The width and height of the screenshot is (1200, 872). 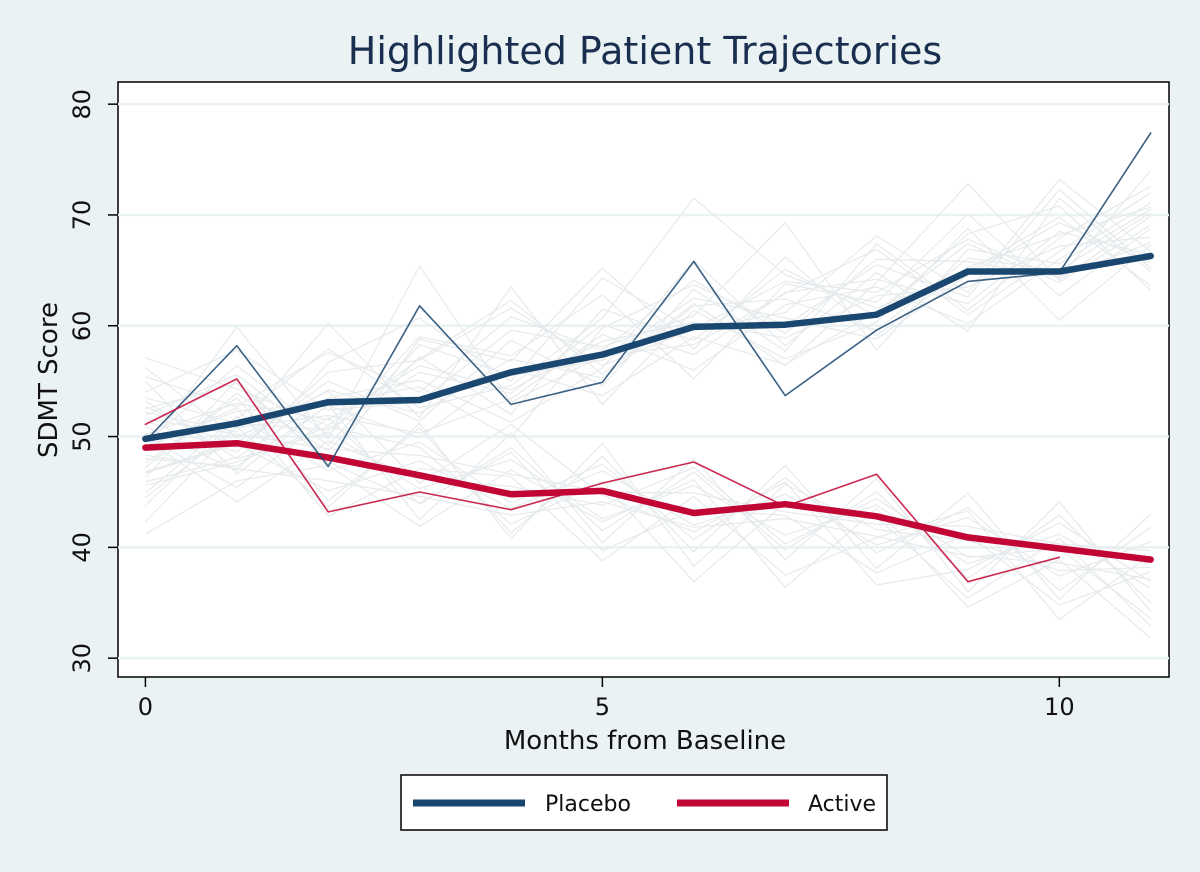 What do you see at coordinates (588, 804) in the screenshot?
I see `legend-label-placebo: Placebo` at bounding box center [588, 804].